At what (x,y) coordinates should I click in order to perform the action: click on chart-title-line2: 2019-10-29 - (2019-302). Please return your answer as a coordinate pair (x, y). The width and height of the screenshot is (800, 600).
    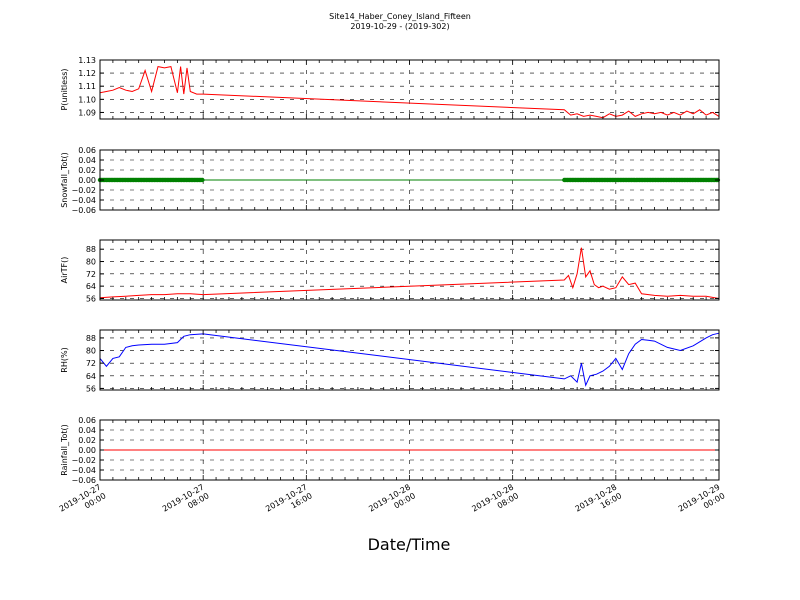
    Looking at the image, I should click on (399, 26).